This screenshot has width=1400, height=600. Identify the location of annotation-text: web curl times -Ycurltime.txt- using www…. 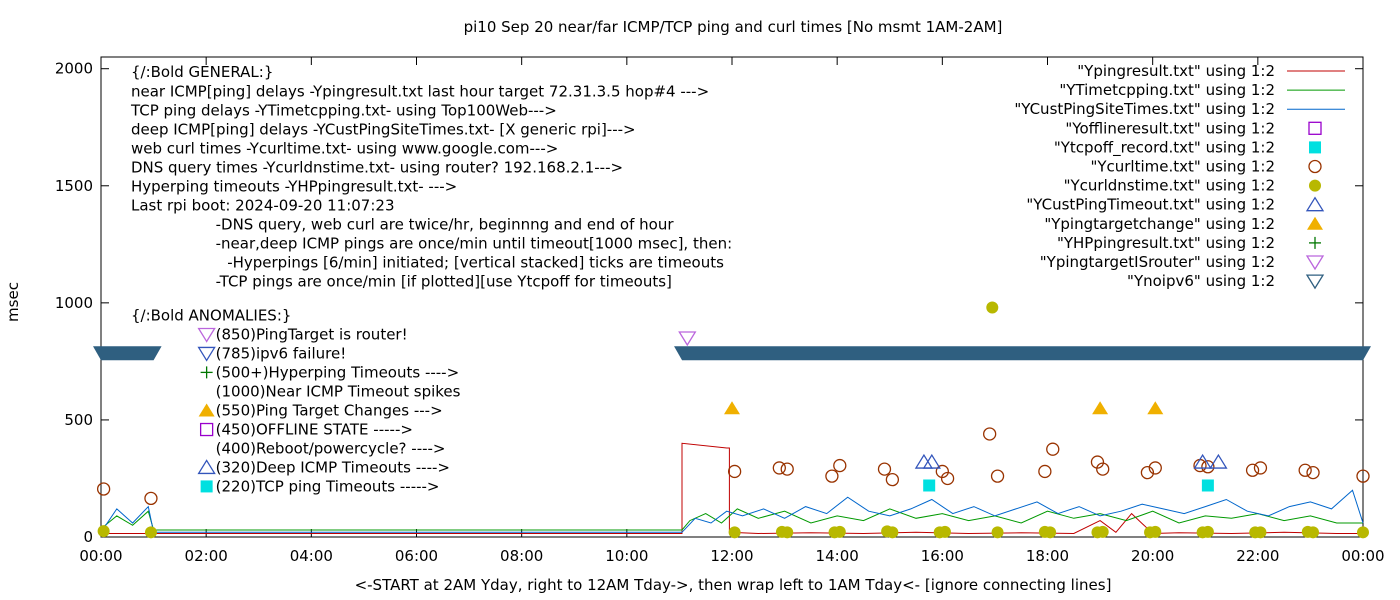
(344, 148).